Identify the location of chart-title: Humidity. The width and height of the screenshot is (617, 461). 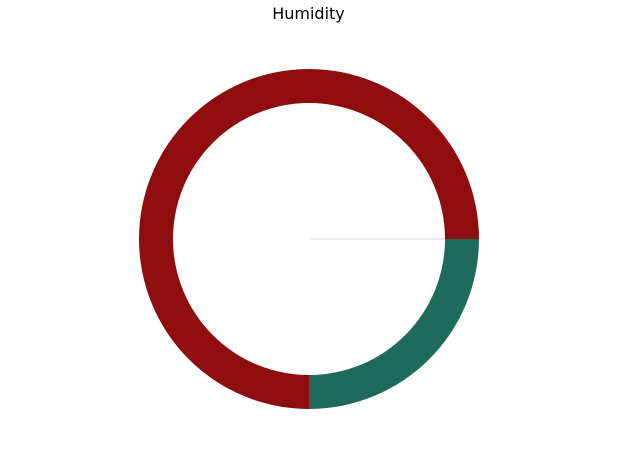
(308, 13).